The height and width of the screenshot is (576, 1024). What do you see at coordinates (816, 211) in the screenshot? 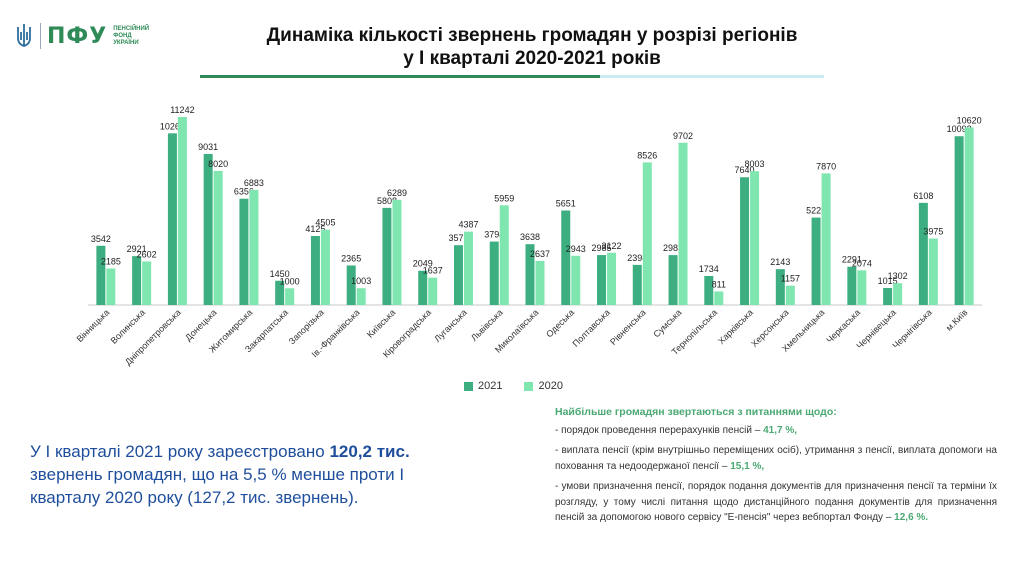
I see `data-label-2021: 5226` at bounding box center [816, 211].